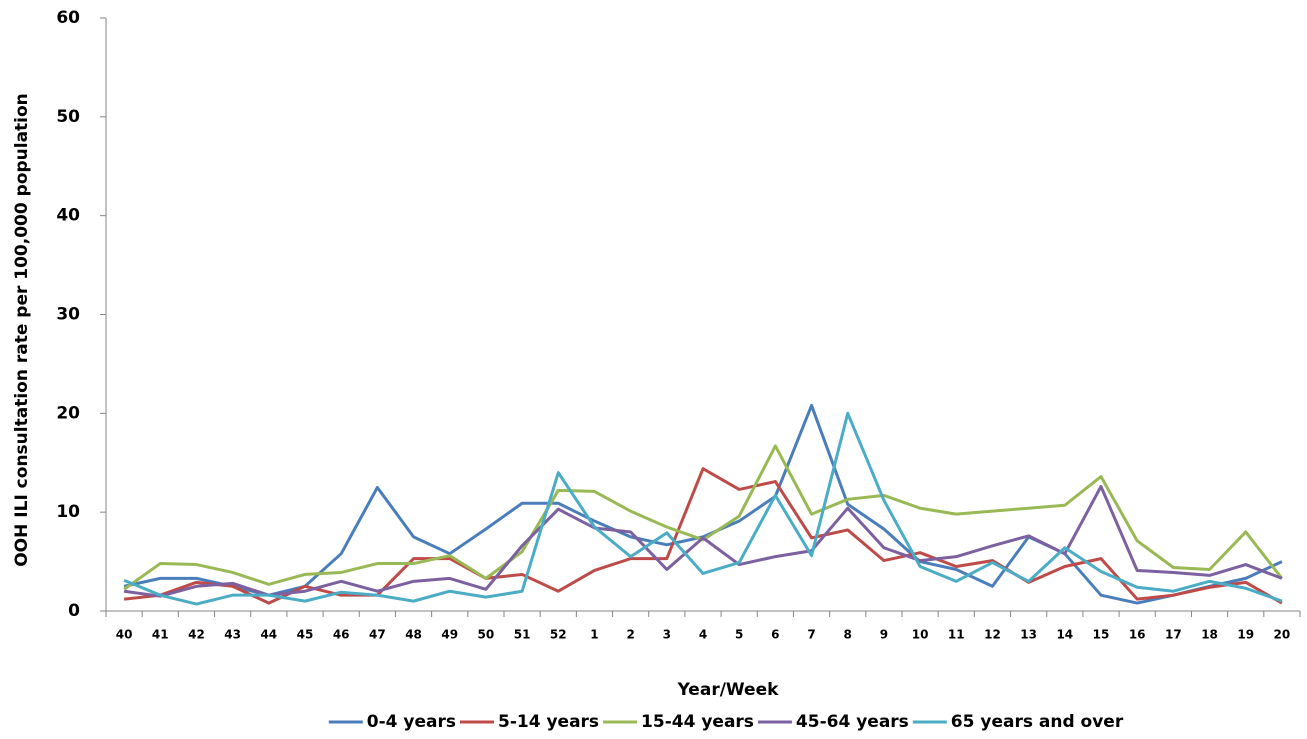  Describe the element at coordinates (232, 635) in the screenshot. I see `x-tick-label: 43` at that location.